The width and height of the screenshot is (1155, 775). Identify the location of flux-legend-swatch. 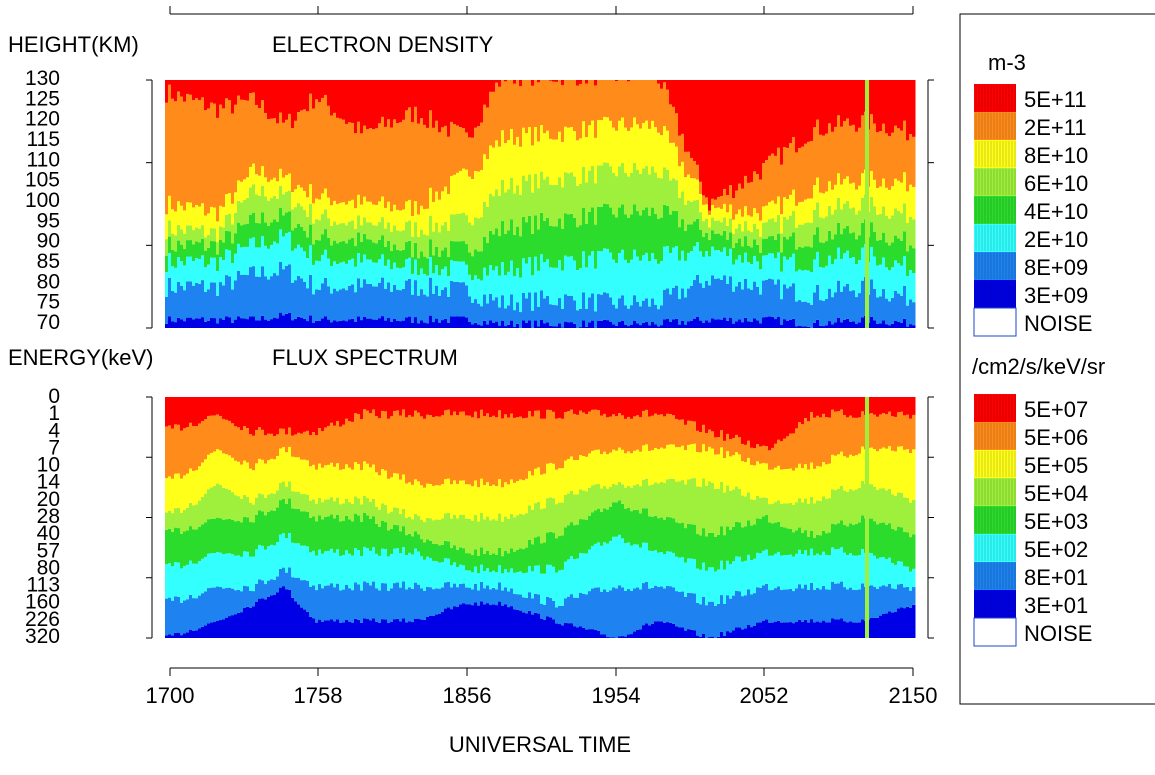
(995, 436).